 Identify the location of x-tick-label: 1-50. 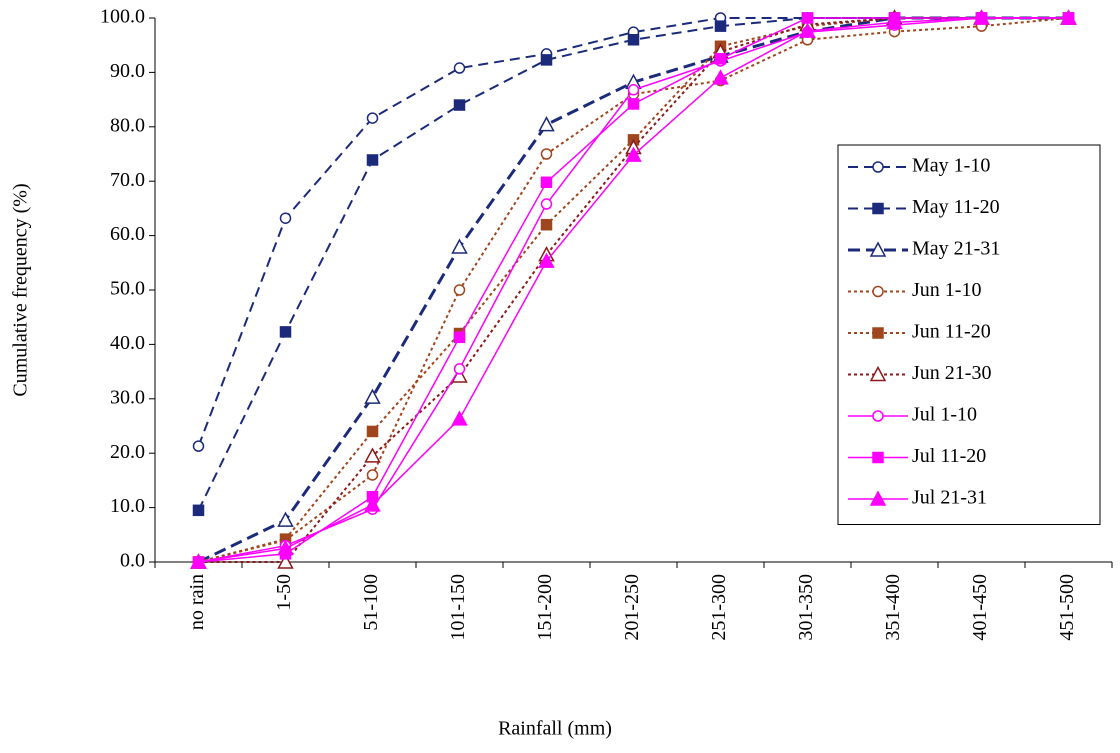
(284, 592).